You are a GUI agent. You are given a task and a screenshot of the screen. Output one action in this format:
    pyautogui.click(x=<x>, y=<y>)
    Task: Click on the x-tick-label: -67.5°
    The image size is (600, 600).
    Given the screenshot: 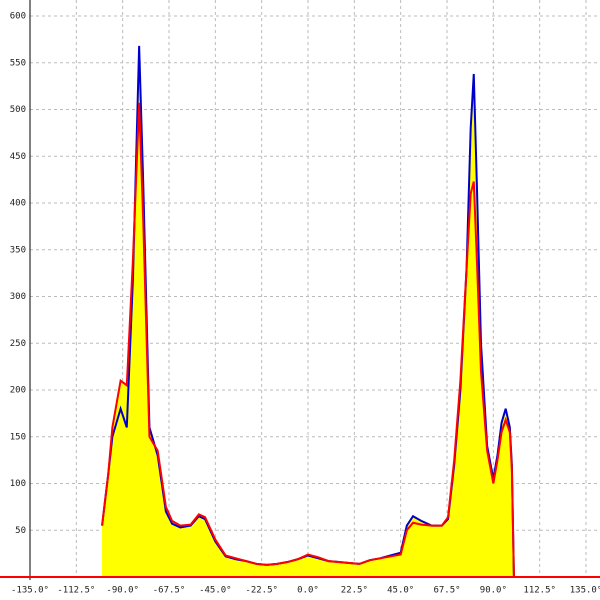 What is the action you would take?
    pyautogui.click(x=169, y=591)
    